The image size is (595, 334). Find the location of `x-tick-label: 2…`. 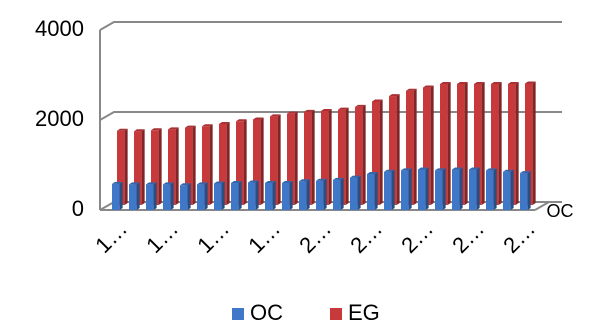

x-tick-label: 2… is located at coordinates (468, 237).